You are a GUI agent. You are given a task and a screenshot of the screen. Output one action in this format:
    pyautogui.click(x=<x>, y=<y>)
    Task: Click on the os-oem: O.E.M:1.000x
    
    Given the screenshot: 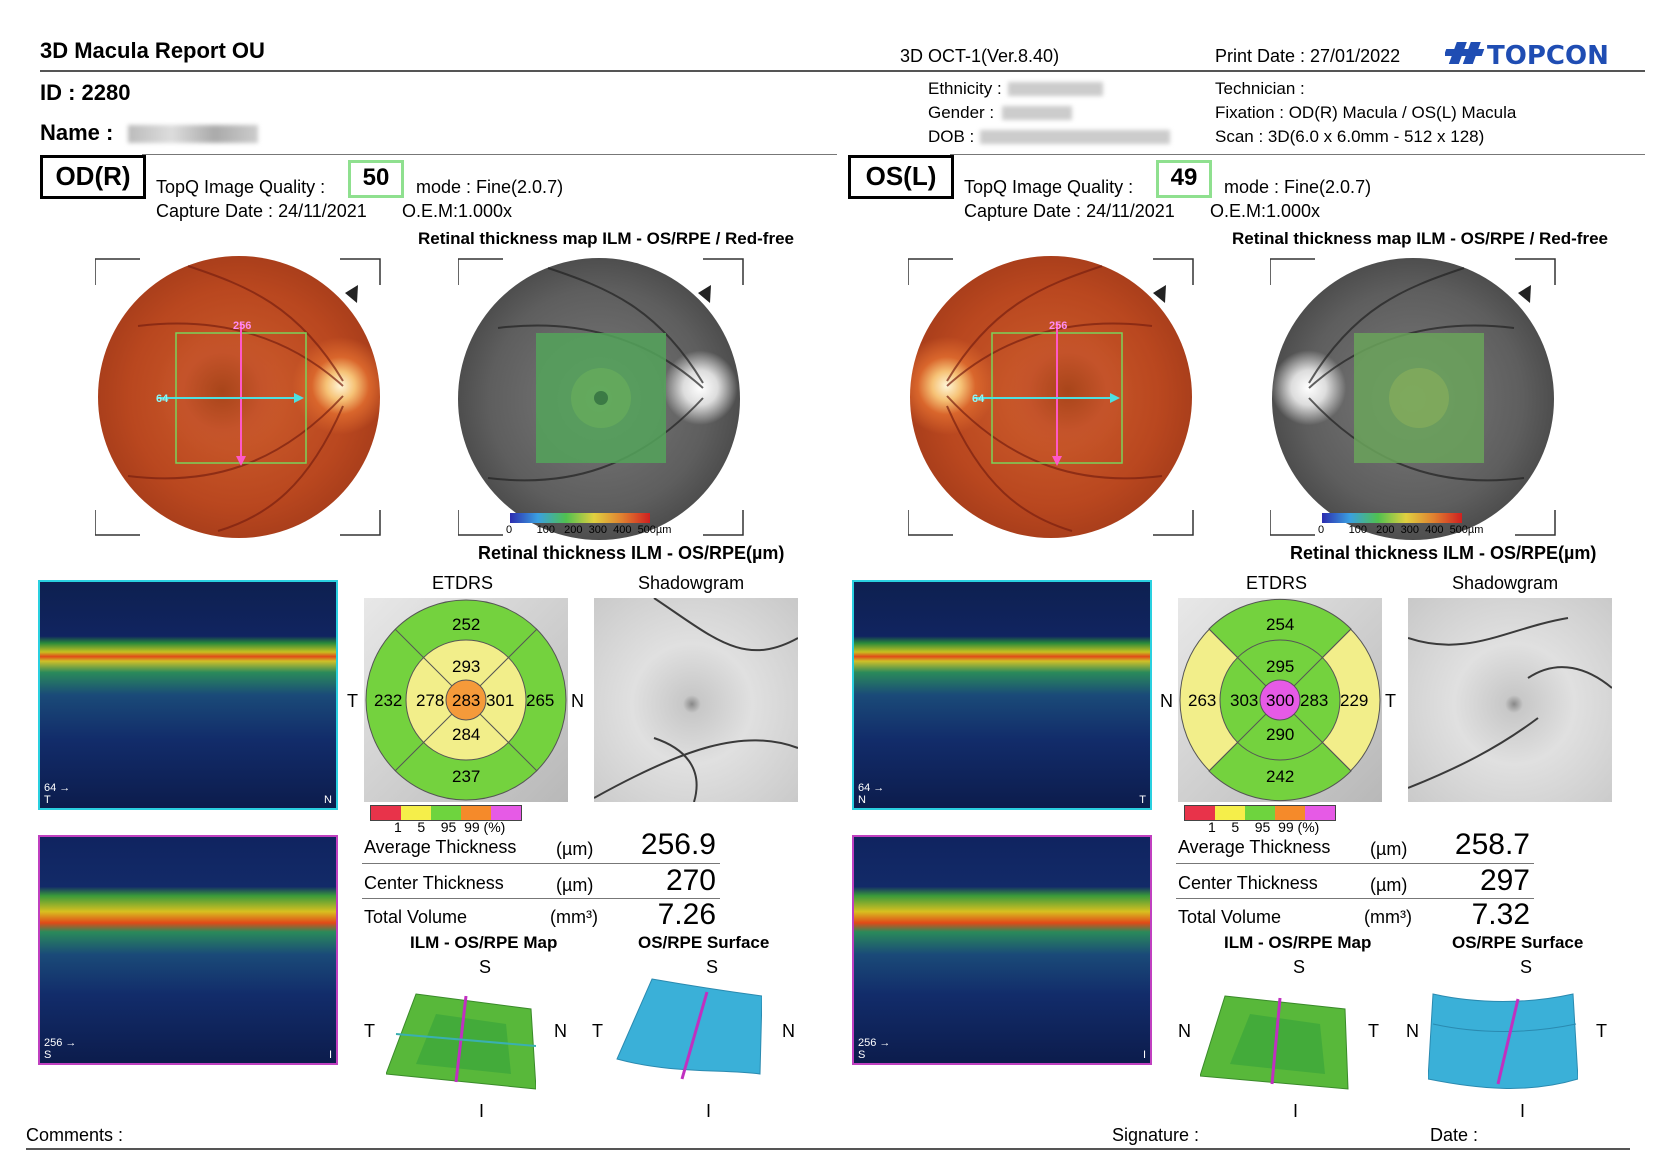 What is the action you would take?
    pyautogui.click(x=1265, y=211)
    